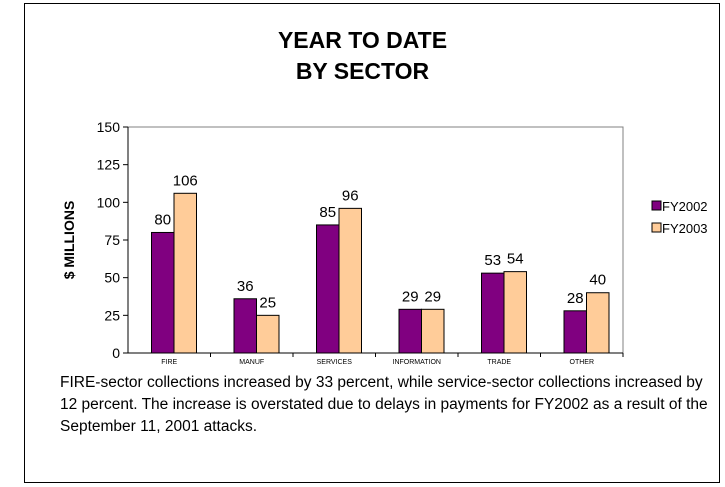 This screenshot has width=725, height=487. What do you see at coordinates (685, 228) in the screenshot?
I see `legend-label-fy2003: FY2003` at bounding box center [685, 228].